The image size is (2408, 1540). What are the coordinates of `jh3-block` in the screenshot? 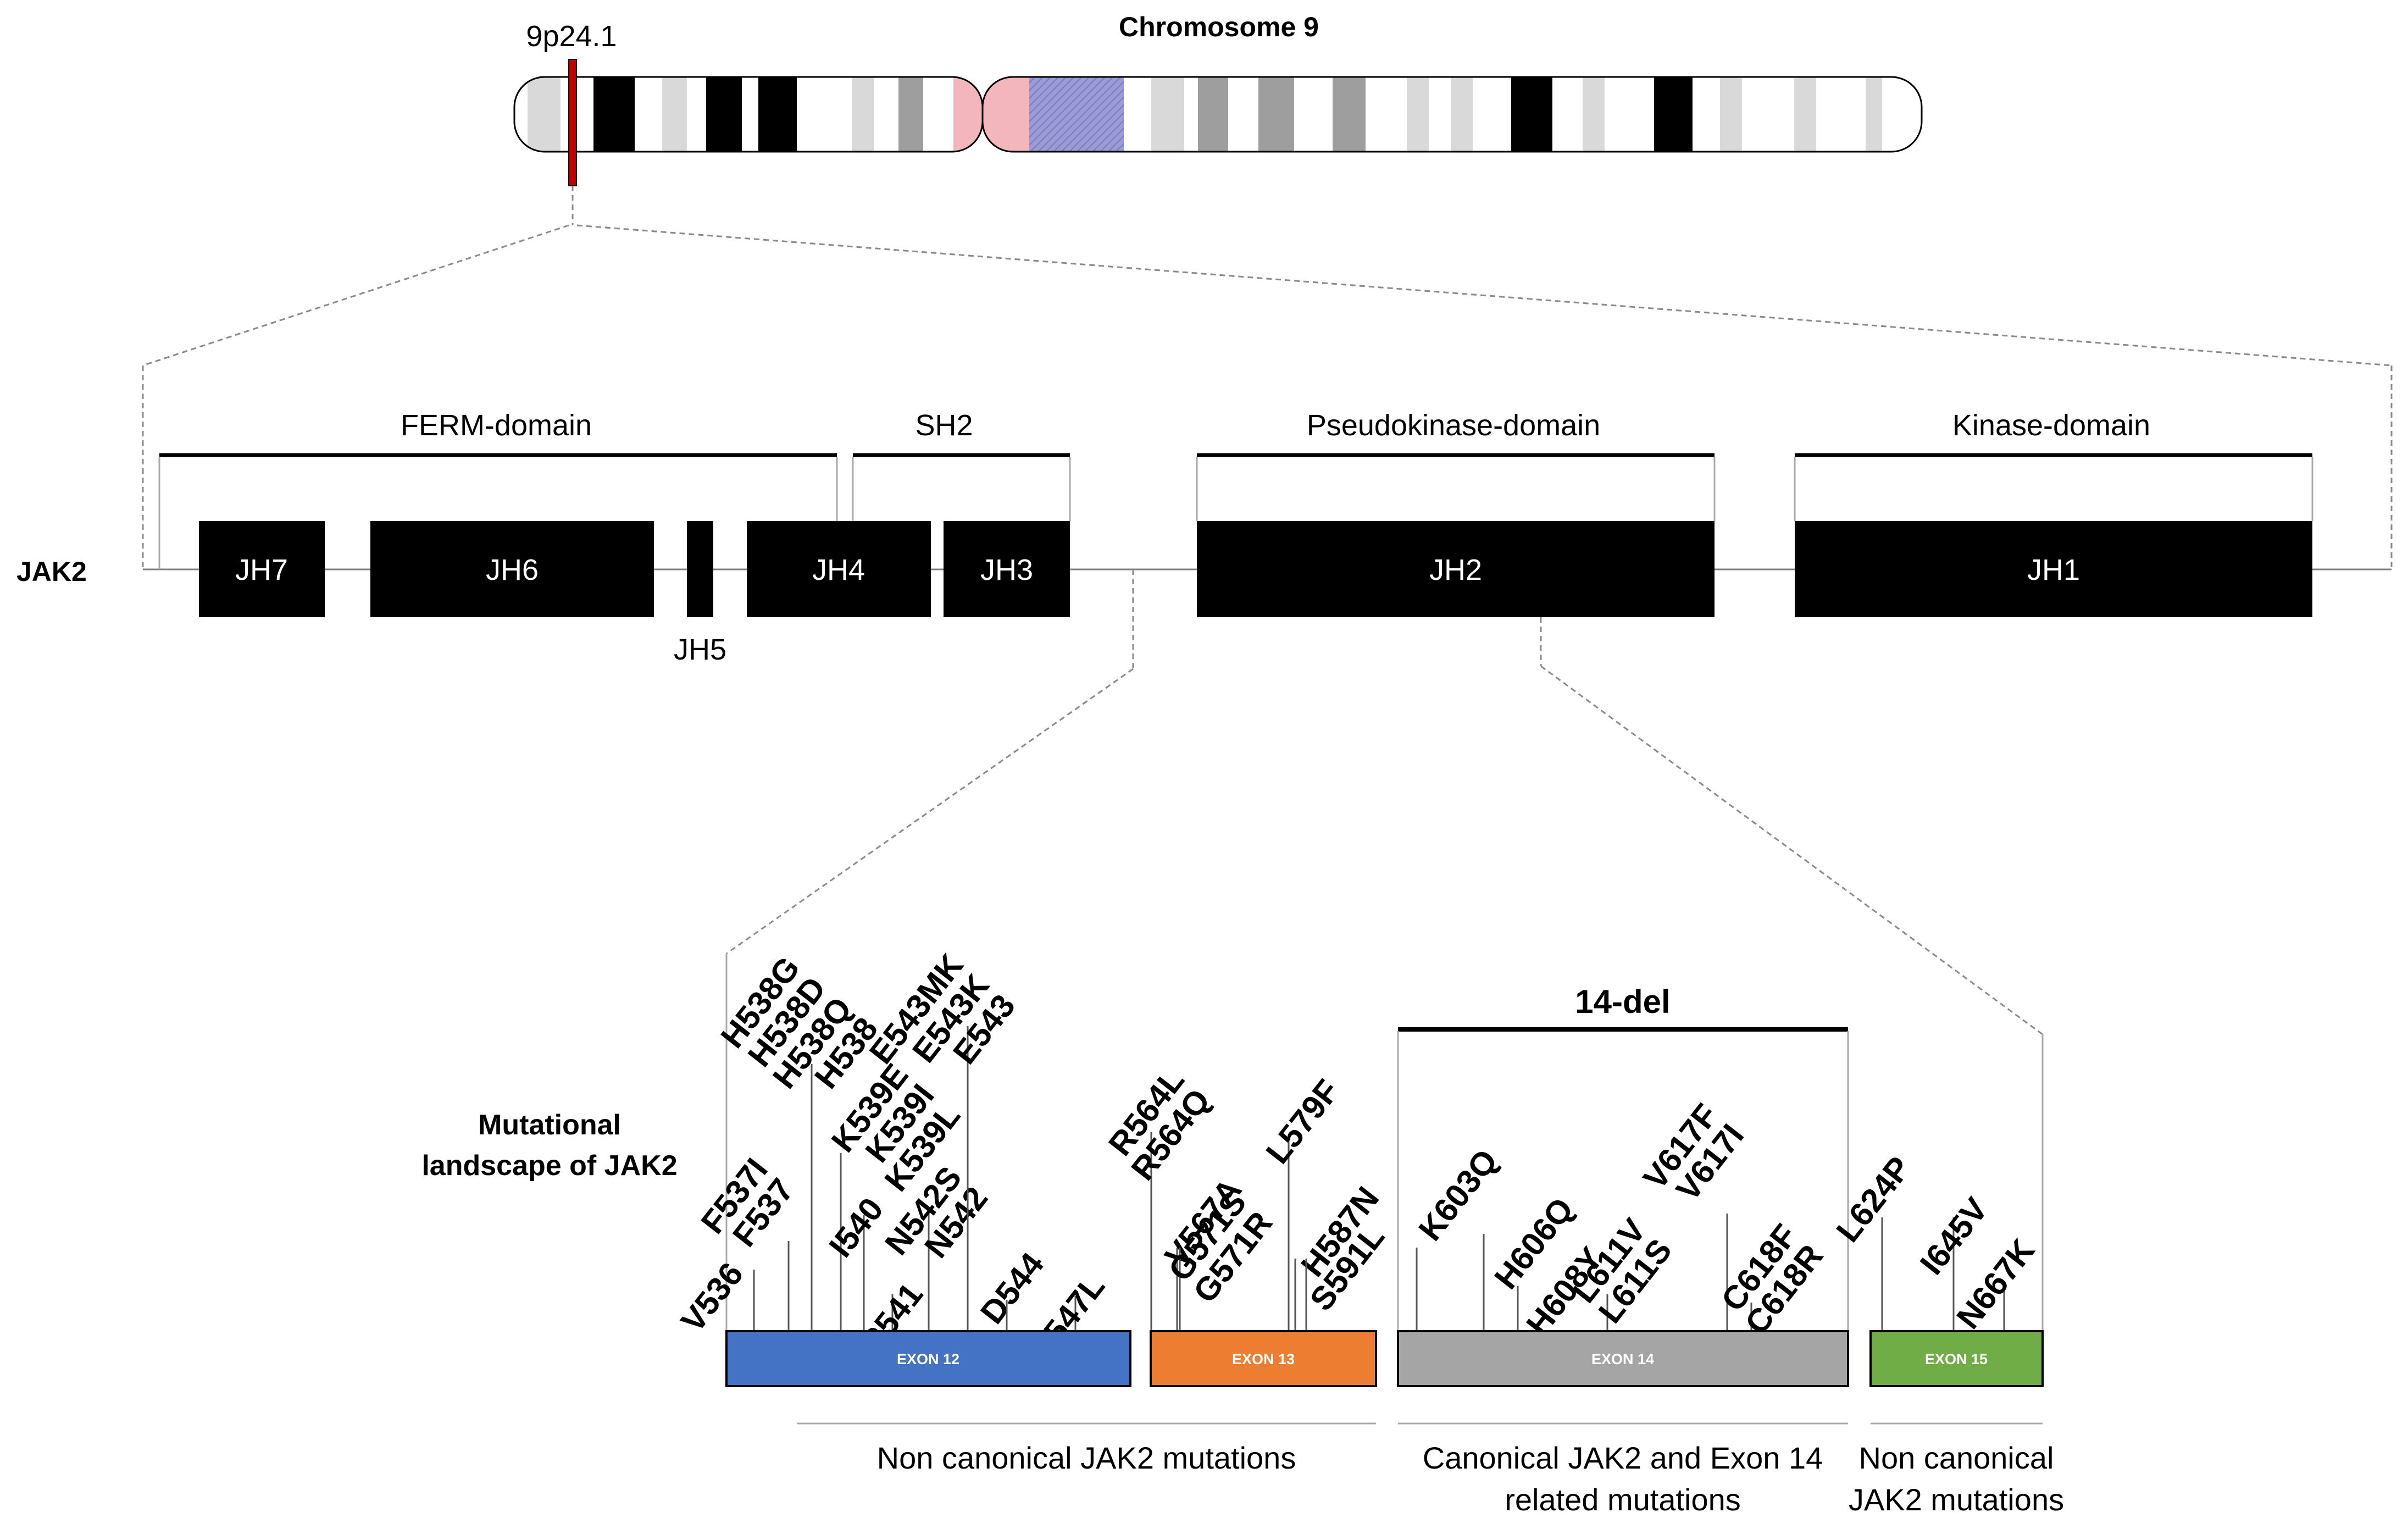 It's located at (1007, 569).